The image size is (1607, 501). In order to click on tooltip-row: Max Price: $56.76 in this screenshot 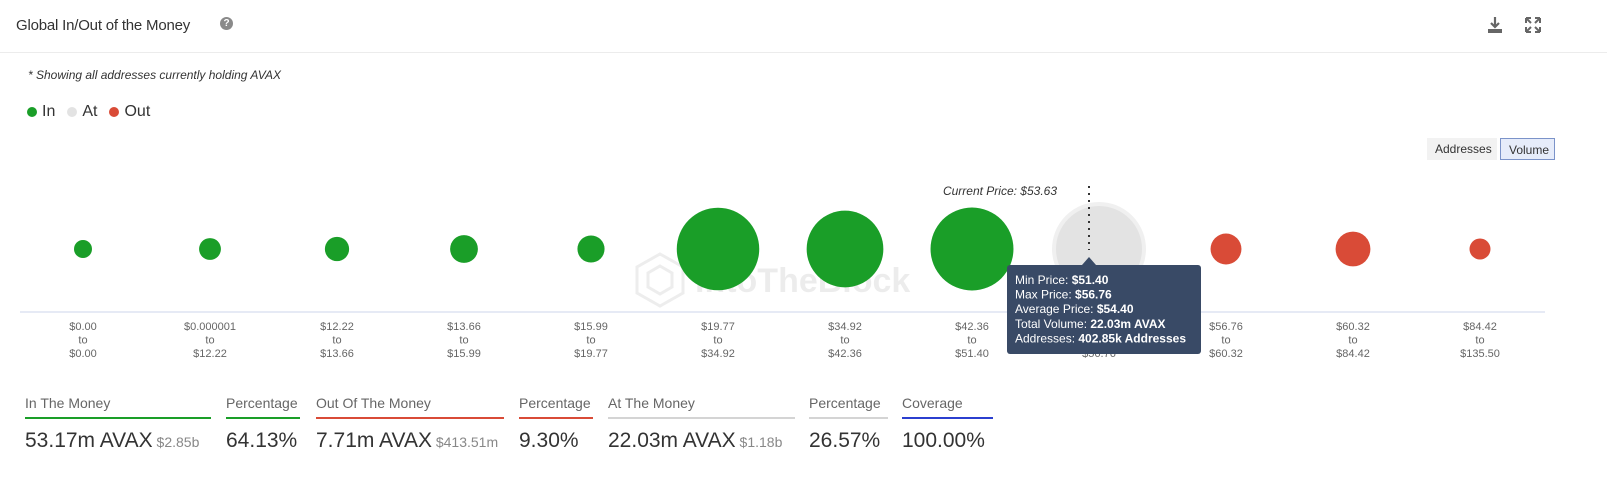, I will do `click(1063, 295)`.